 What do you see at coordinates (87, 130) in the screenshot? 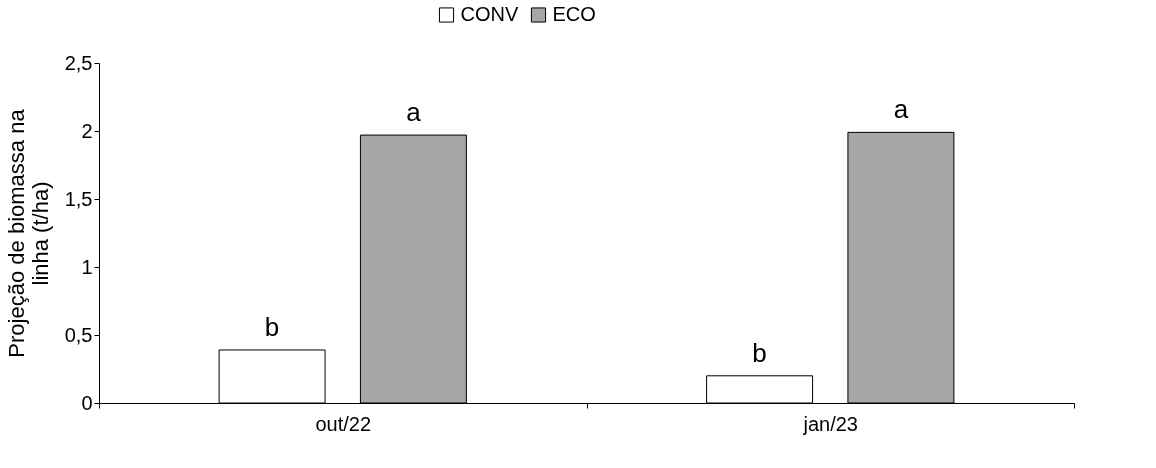
I see `y-tick-label: 2` at bounding box center [87, 130].